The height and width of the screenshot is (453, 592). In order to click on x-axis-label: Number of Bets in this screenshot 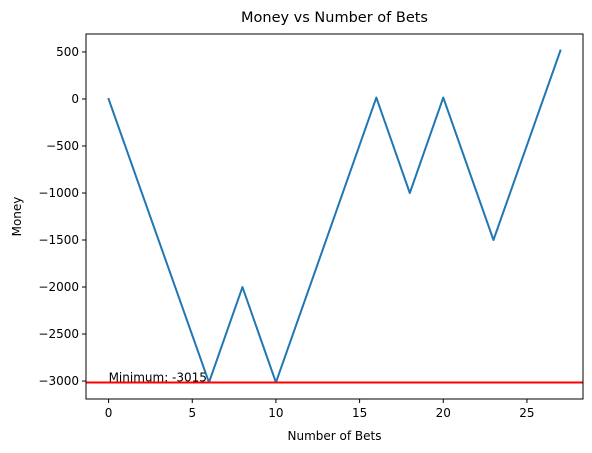, I will do `click(335, 436)`.